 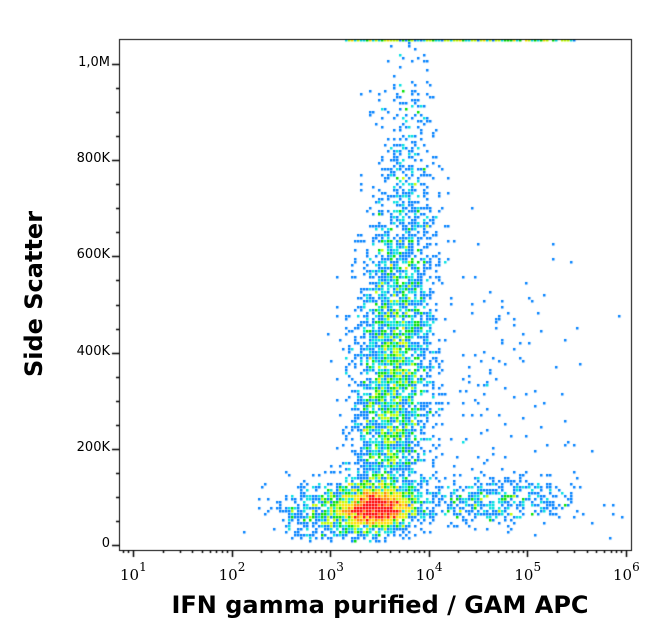 What do you see at coordinates (380, 605) in the screenshot?
I see `x-axis-title: IFN gamma purified / GAM APC` at bounding box center [380, 605].